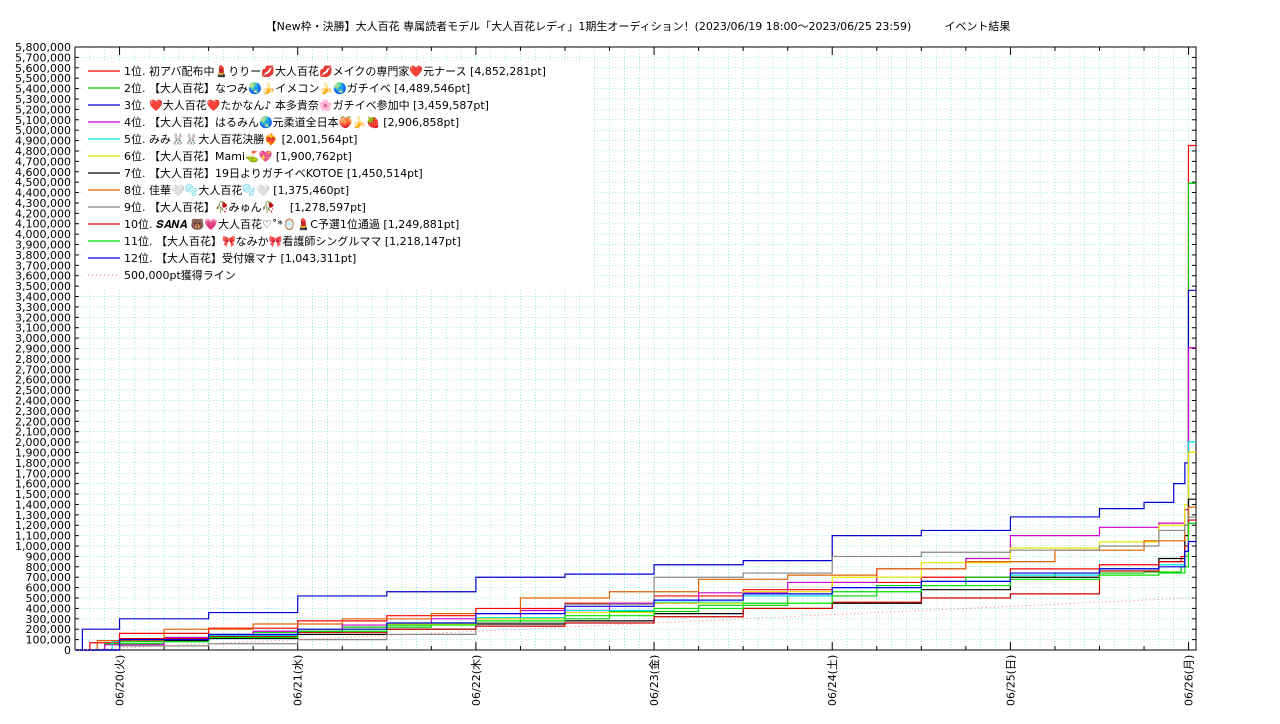 The image size is (1280, 724). I want to click on y-tick-label: 2,000,000, so click(43, 442).